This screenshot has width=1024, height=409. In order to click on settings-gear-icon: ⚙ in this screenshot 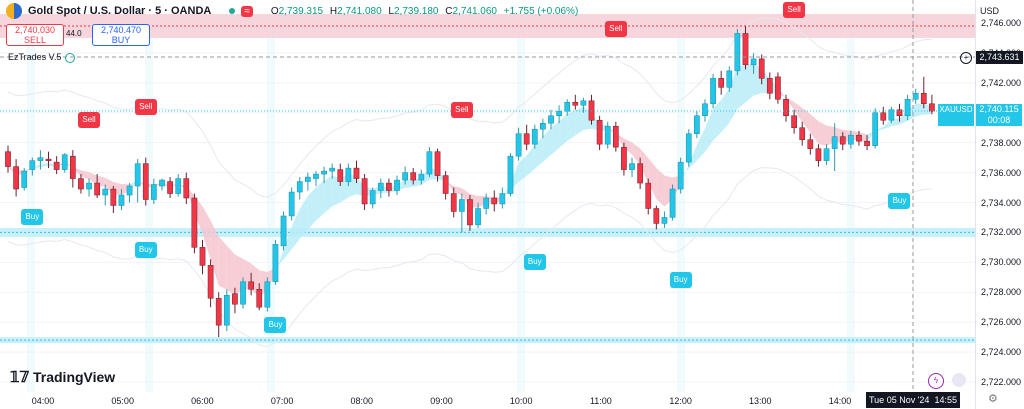, I will do `click(993, 399)`.